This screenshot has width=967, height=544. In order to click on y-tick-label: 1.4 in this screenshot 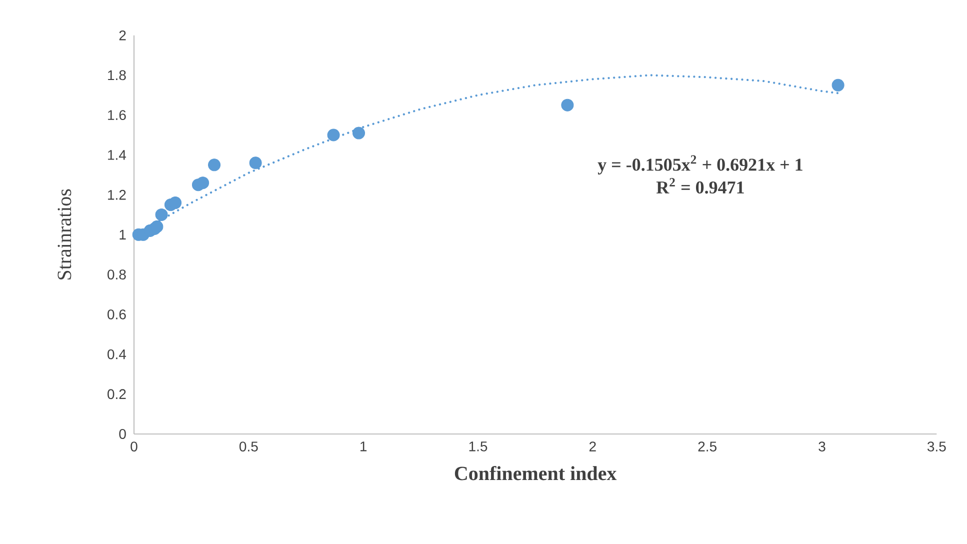, I will do `click(117, 155)`.